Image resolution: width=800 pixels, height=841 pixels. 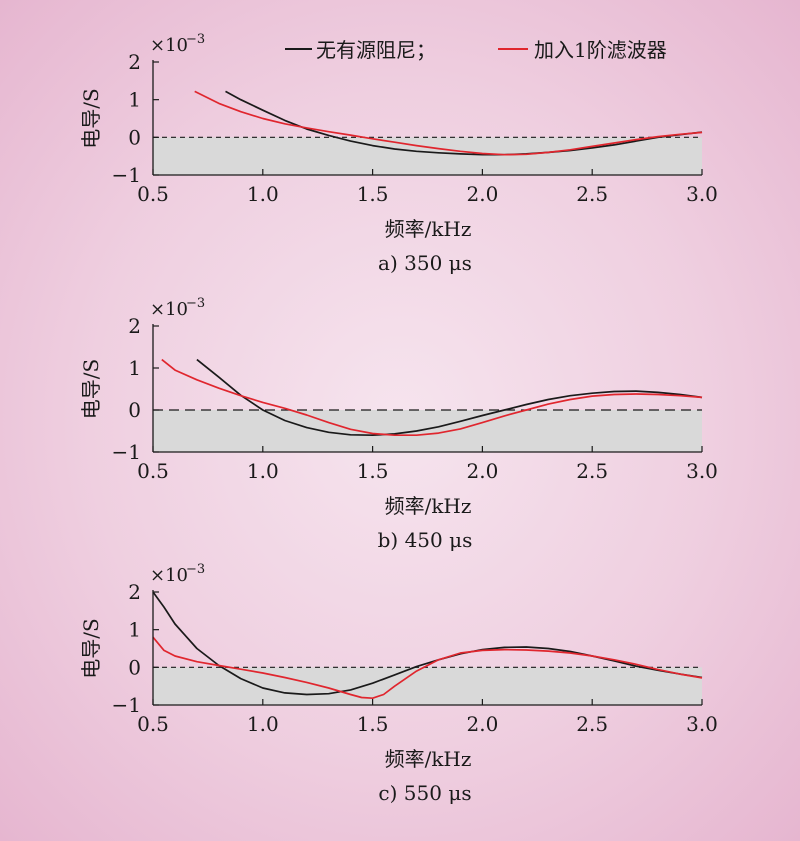 What do you see at coordinates (476, 50) in the screenshot?
I see `legend: 无有源阻尼； 加入1阶滤波器` at bounding box center [476, 50].